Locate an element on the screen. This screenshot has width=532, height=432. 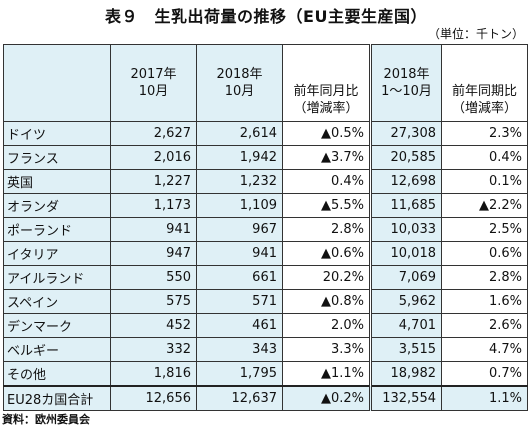
table-row: オランダ 1,173 1,109 ▲5.5% 11,685 ▲2.2% is located at coordinates (265, 205).